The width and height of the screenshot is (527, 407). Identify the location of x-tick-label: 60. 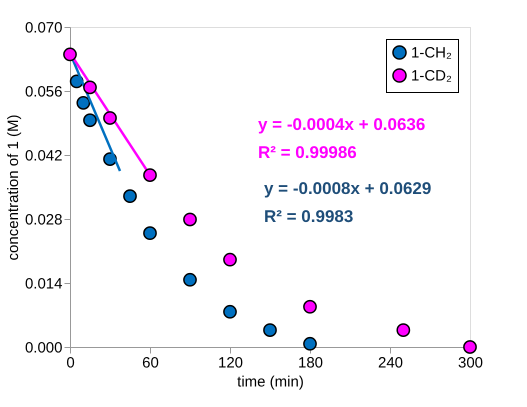
(150, 363).